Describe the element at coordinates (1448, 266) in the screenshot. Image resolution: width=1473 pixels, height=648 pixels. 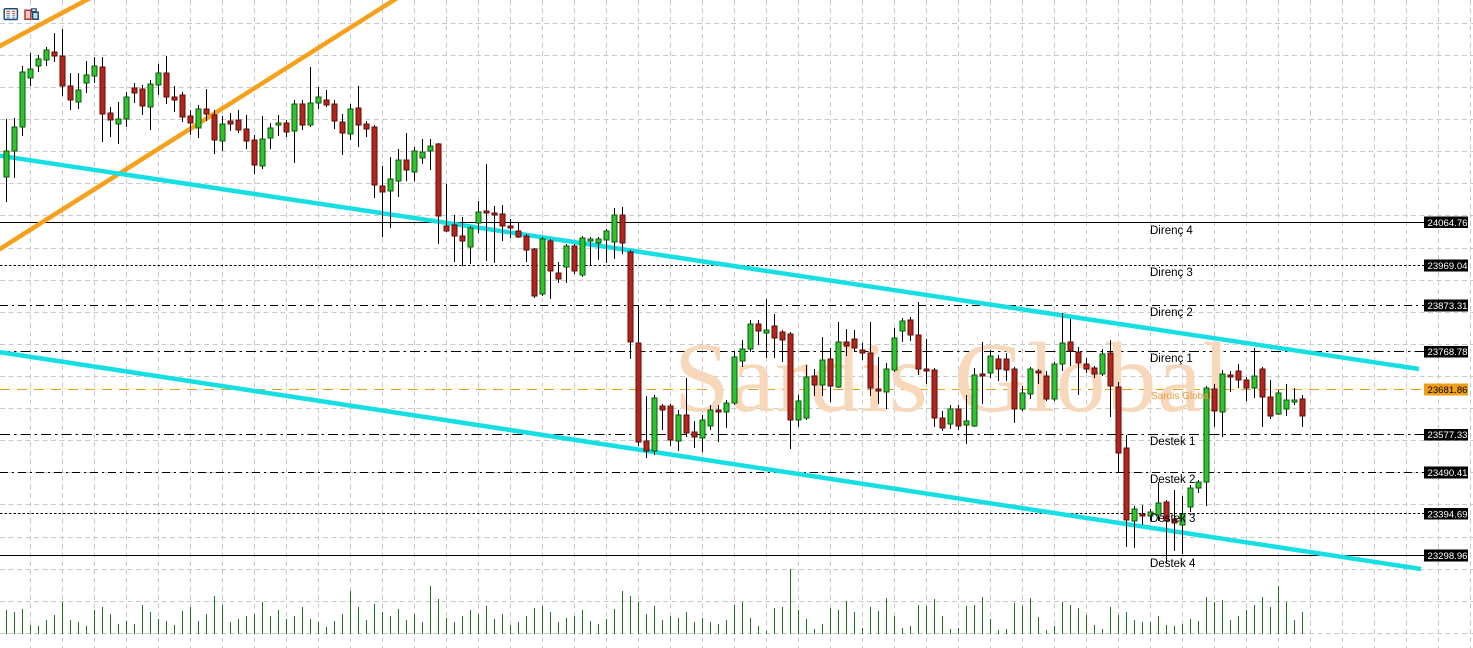
I see `svg-text: 23969.04` at that location.